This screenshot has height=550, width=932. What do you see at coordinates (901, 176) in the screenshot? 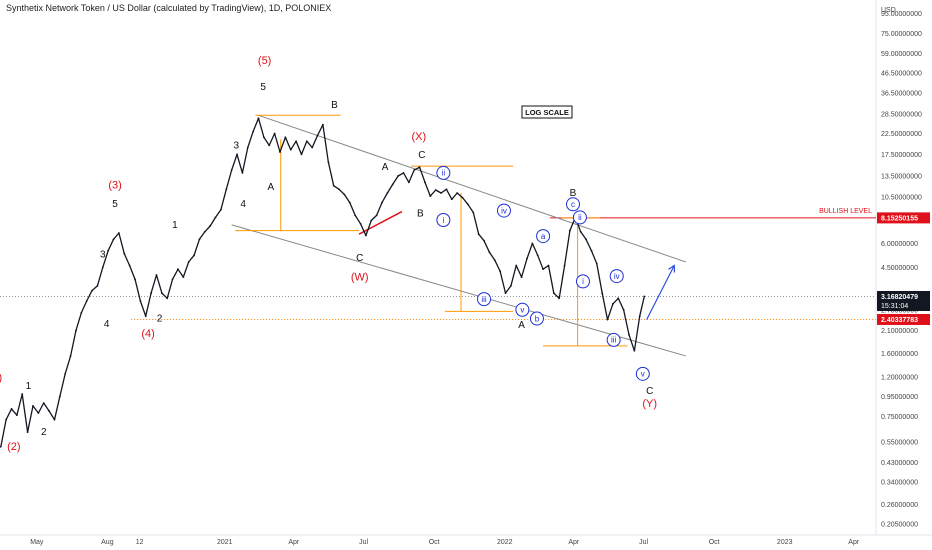
I see `price-tick-label: 13.50000000` at bounding box center [901, 176].